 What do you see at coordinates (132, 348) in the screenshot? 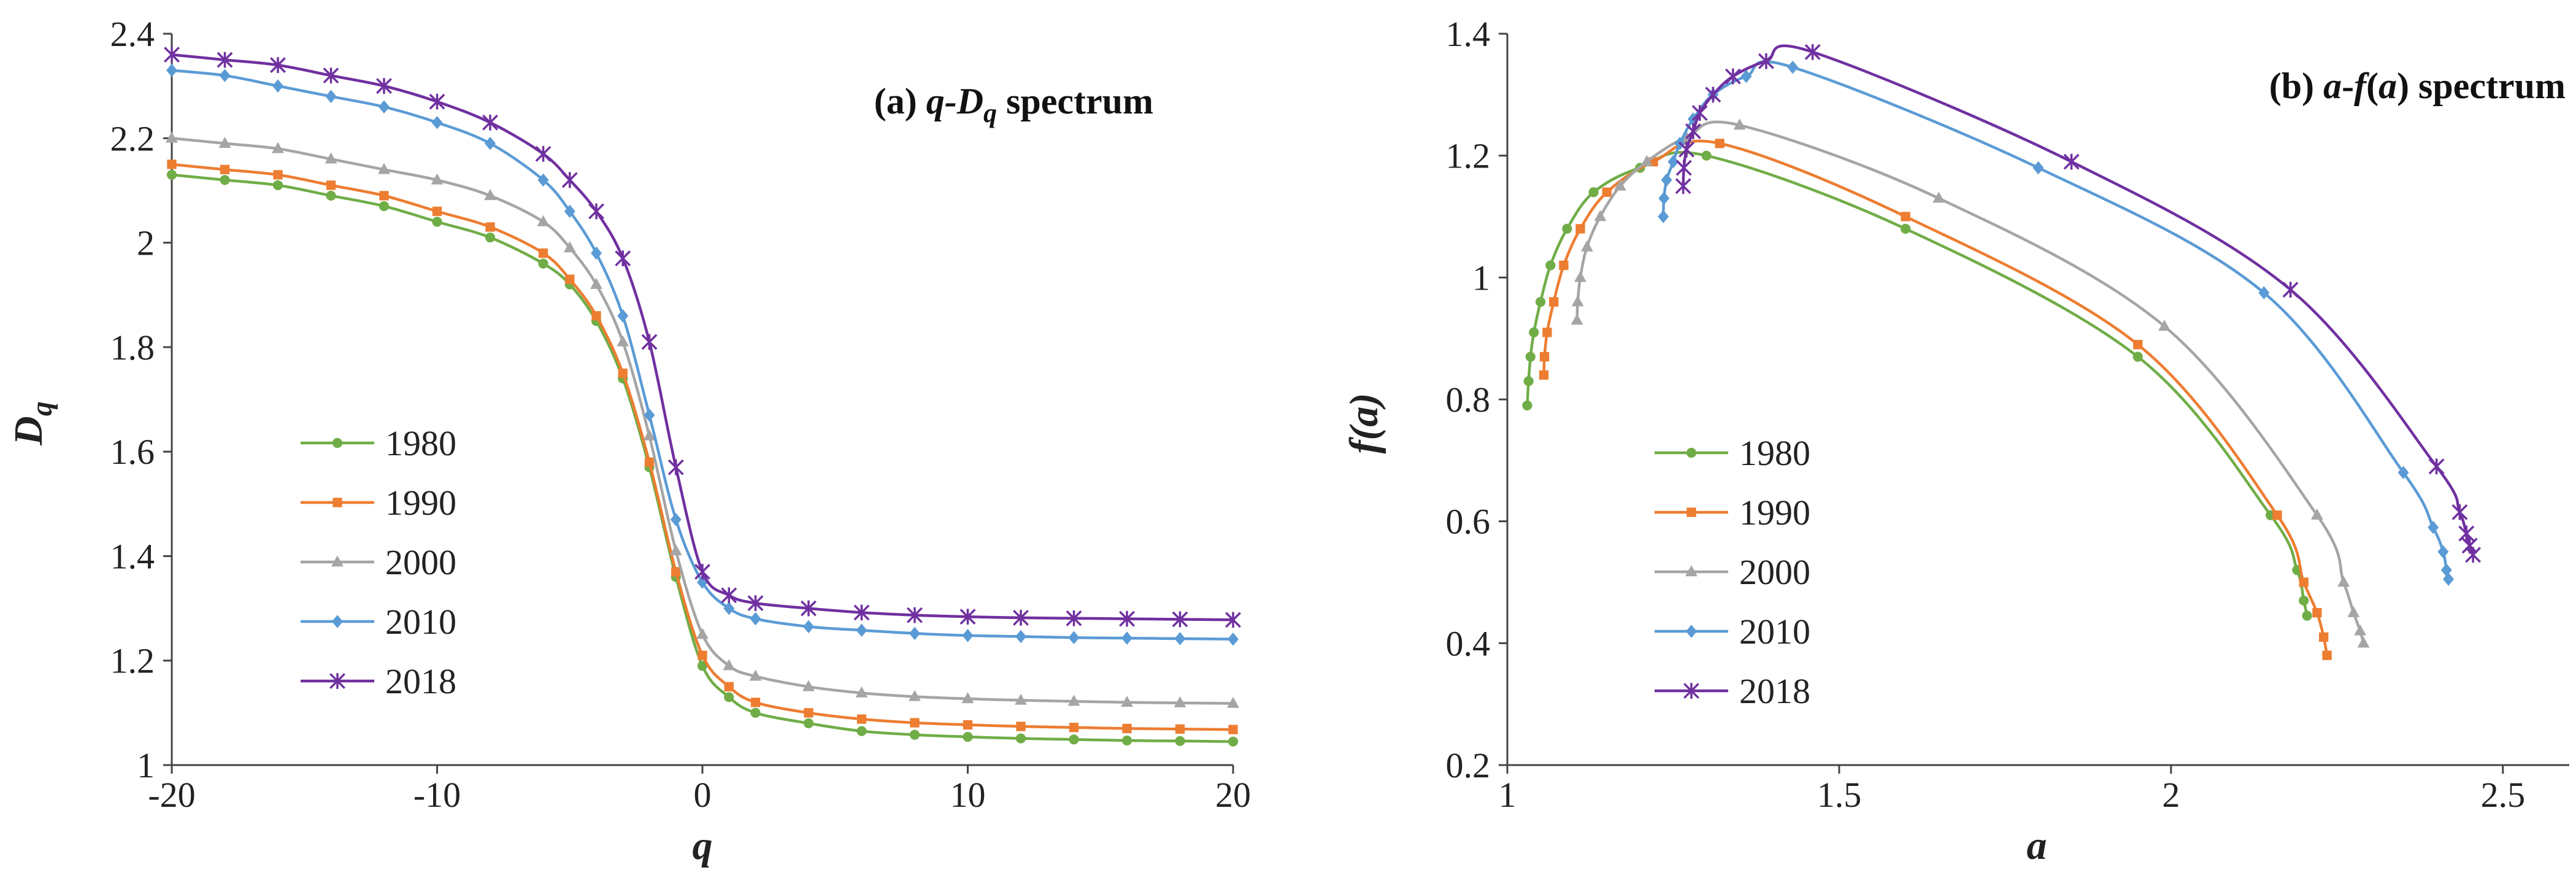
I see `panel-a-y-tick-label: 1.8` at bounding box center [132, 348].